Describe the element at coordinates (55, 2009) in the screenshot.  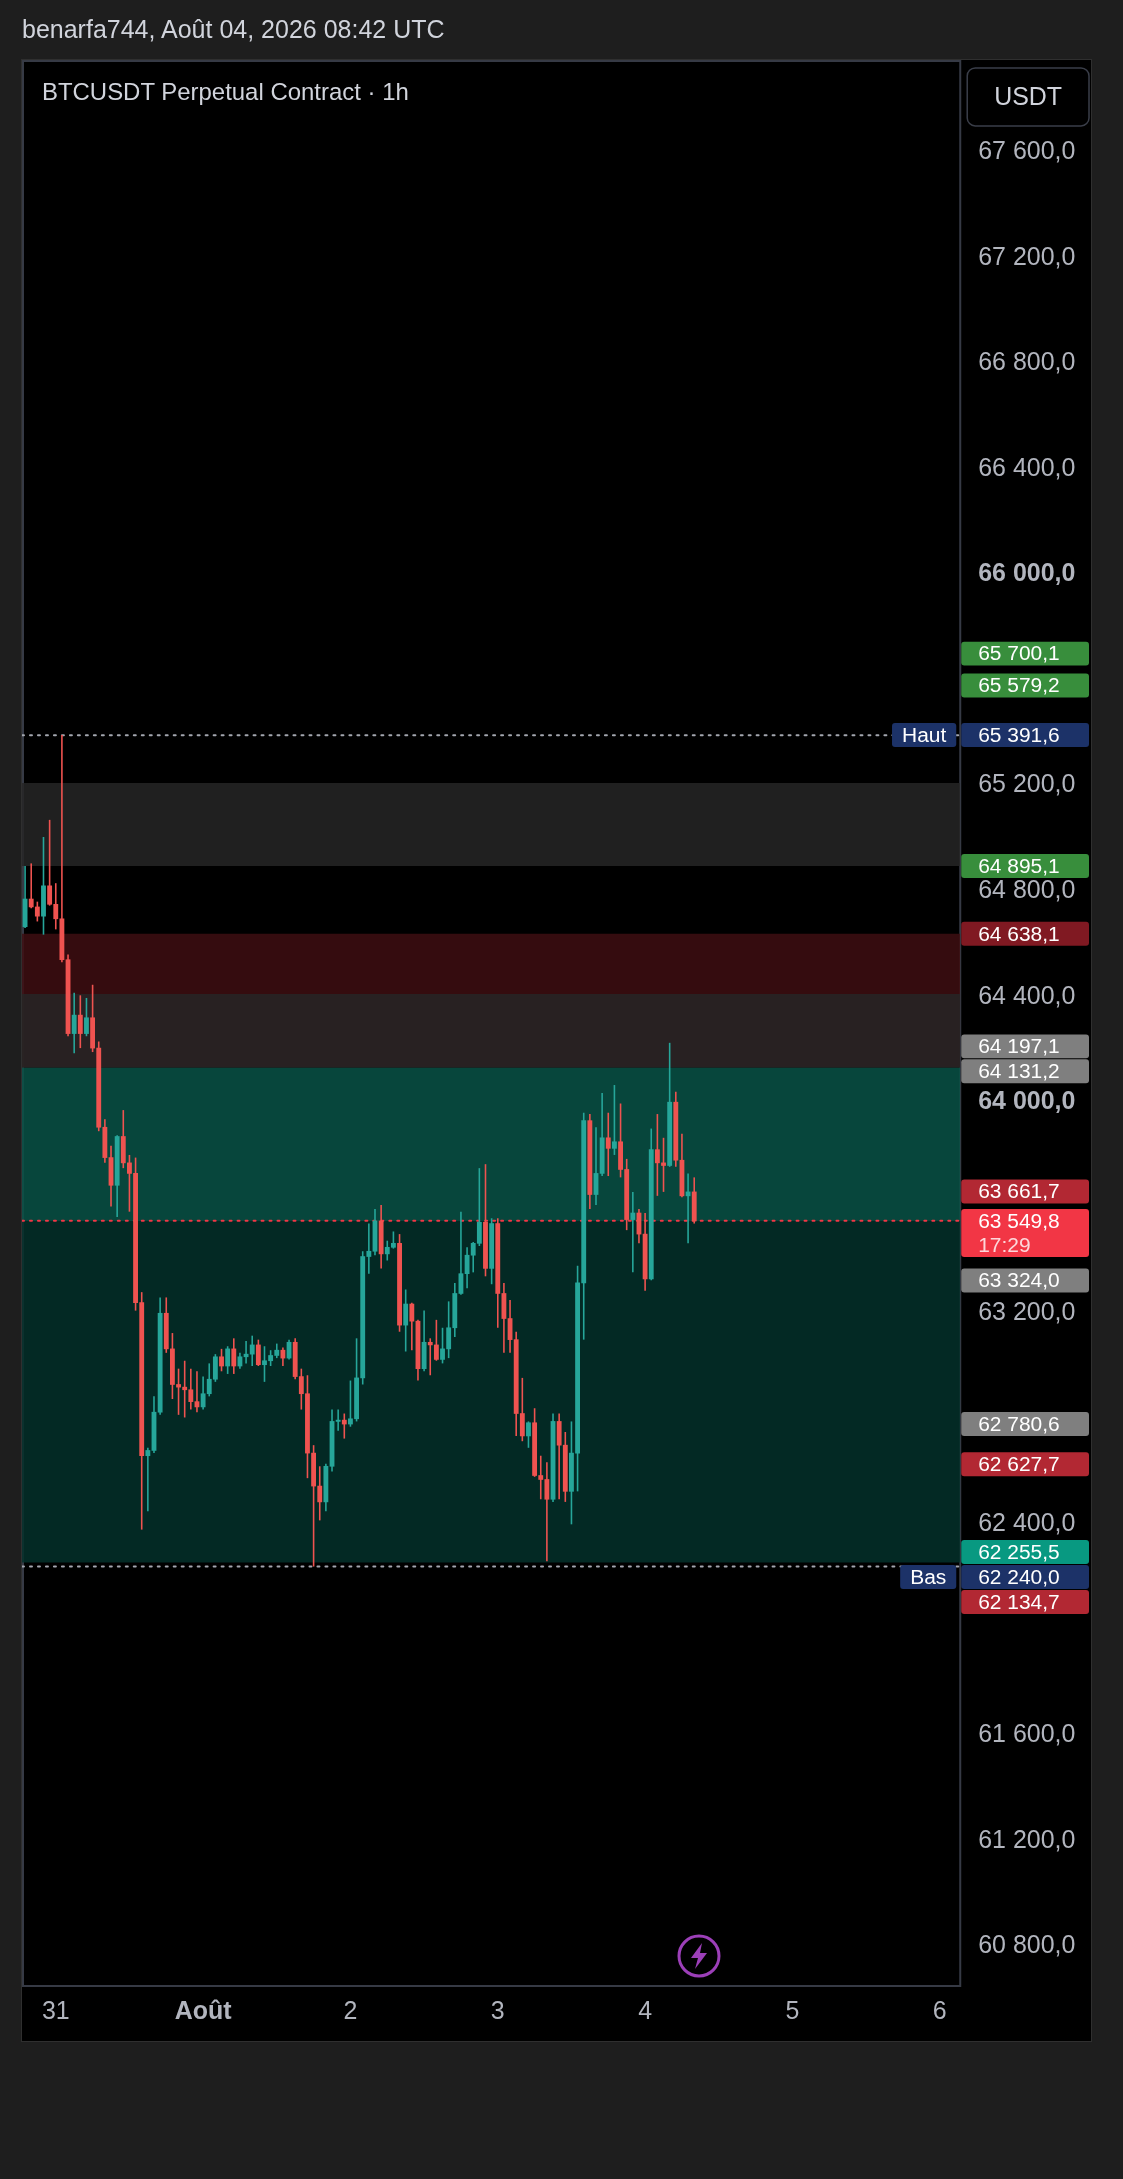
I see `x-tick-label: 31` at that location.